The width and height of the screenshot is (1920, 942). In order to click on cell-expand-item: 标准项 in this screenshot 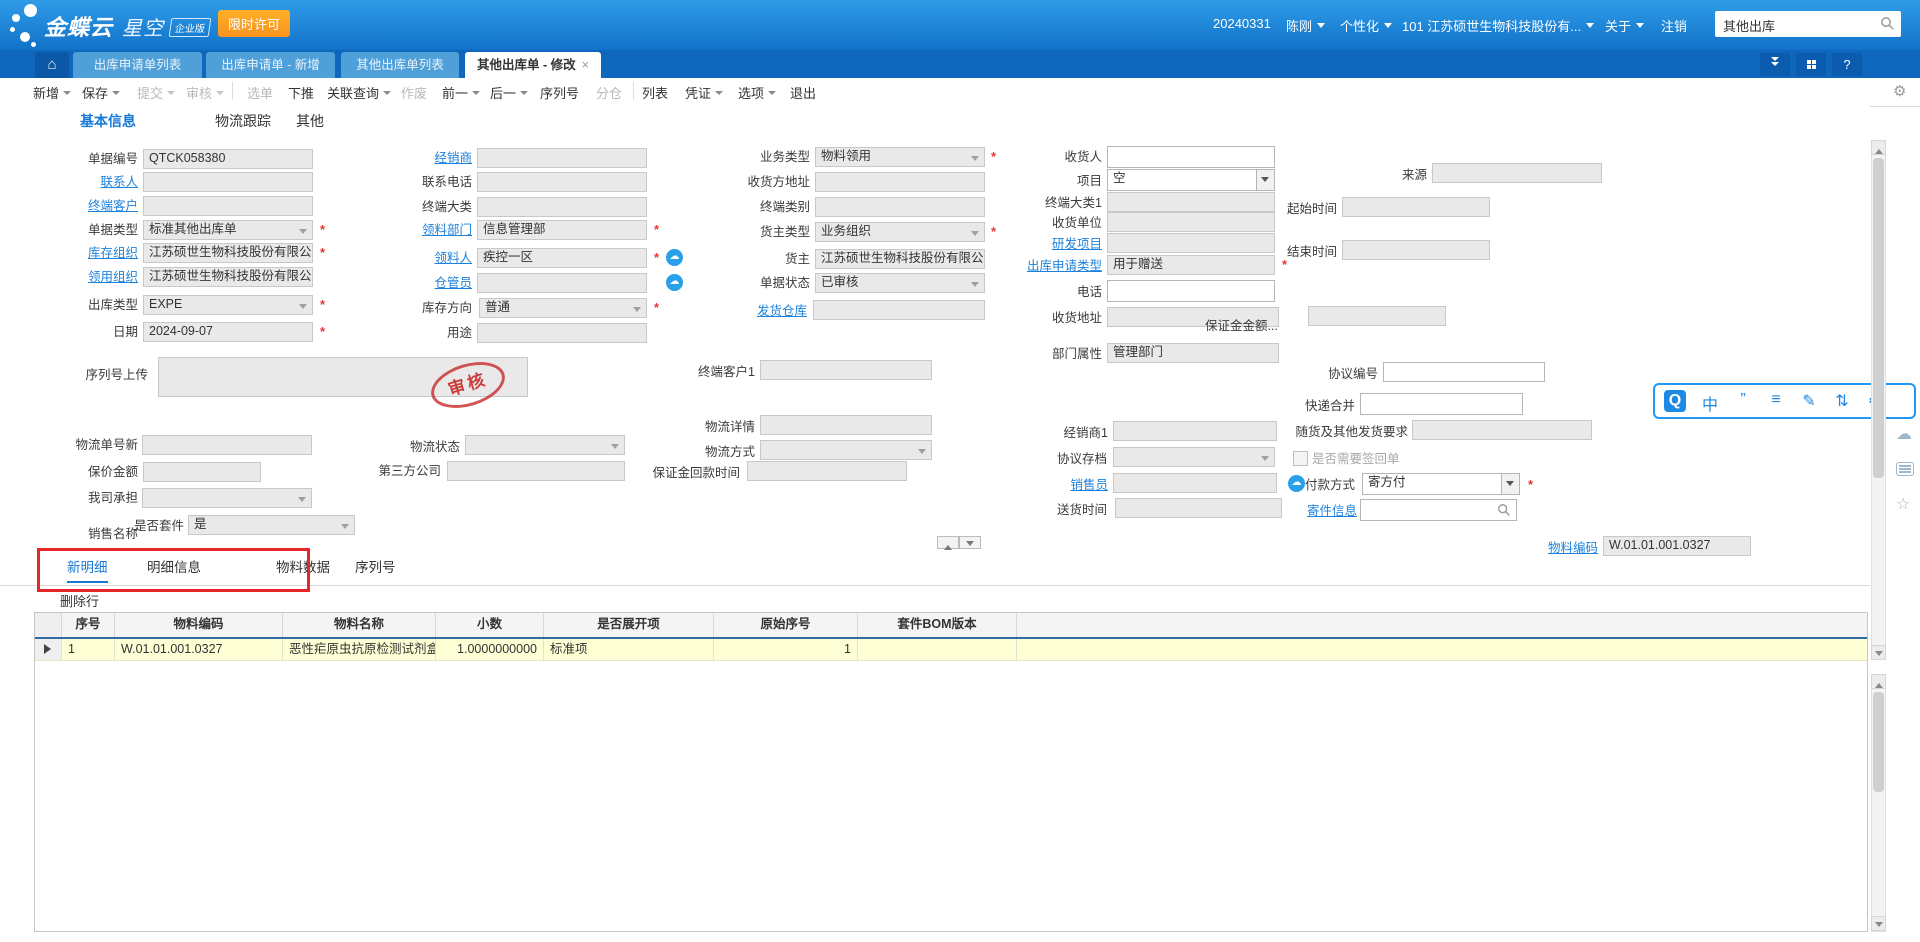, I will do `click(629, 649)`.